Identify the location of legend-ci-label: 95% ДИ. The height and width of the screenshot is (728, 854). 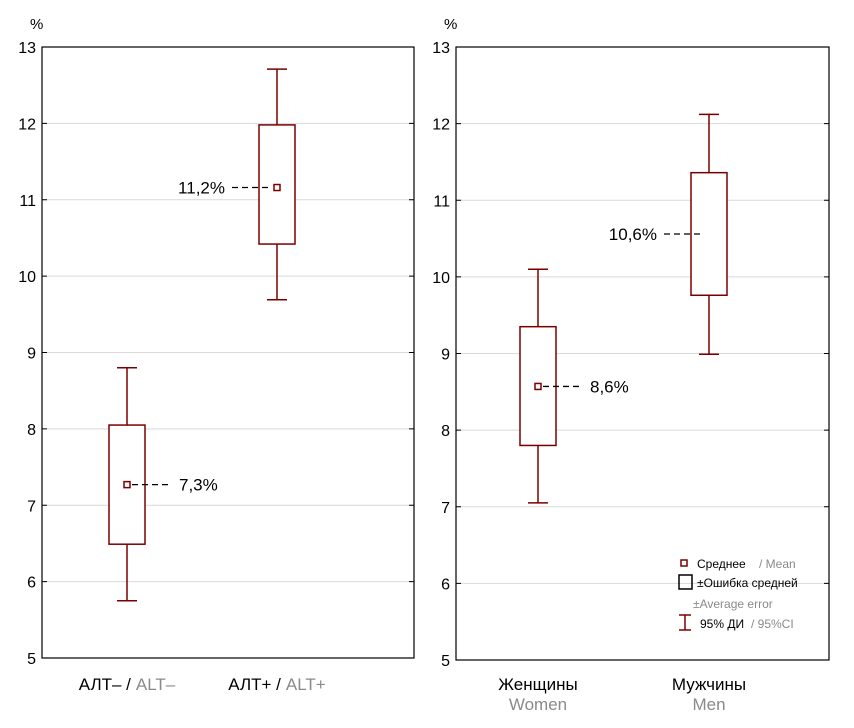
(722, 624).